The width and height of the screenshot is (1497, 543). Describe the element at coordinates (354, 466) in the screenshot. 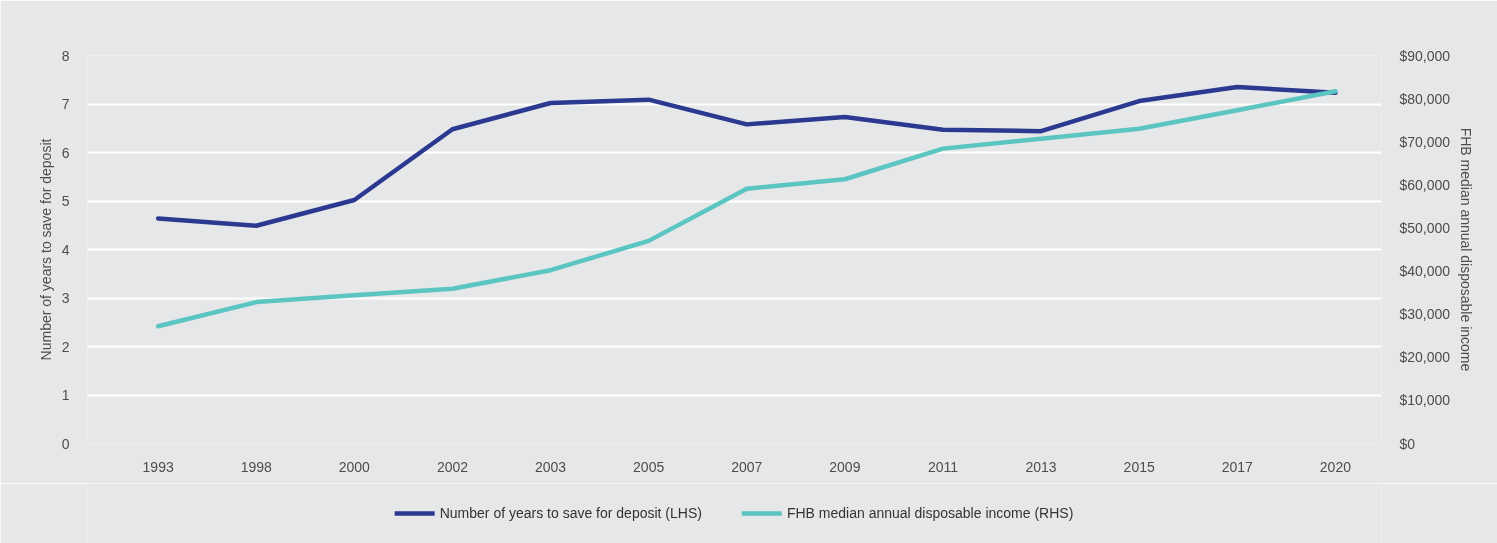

I see `x-tick-label: 2000` at that location.